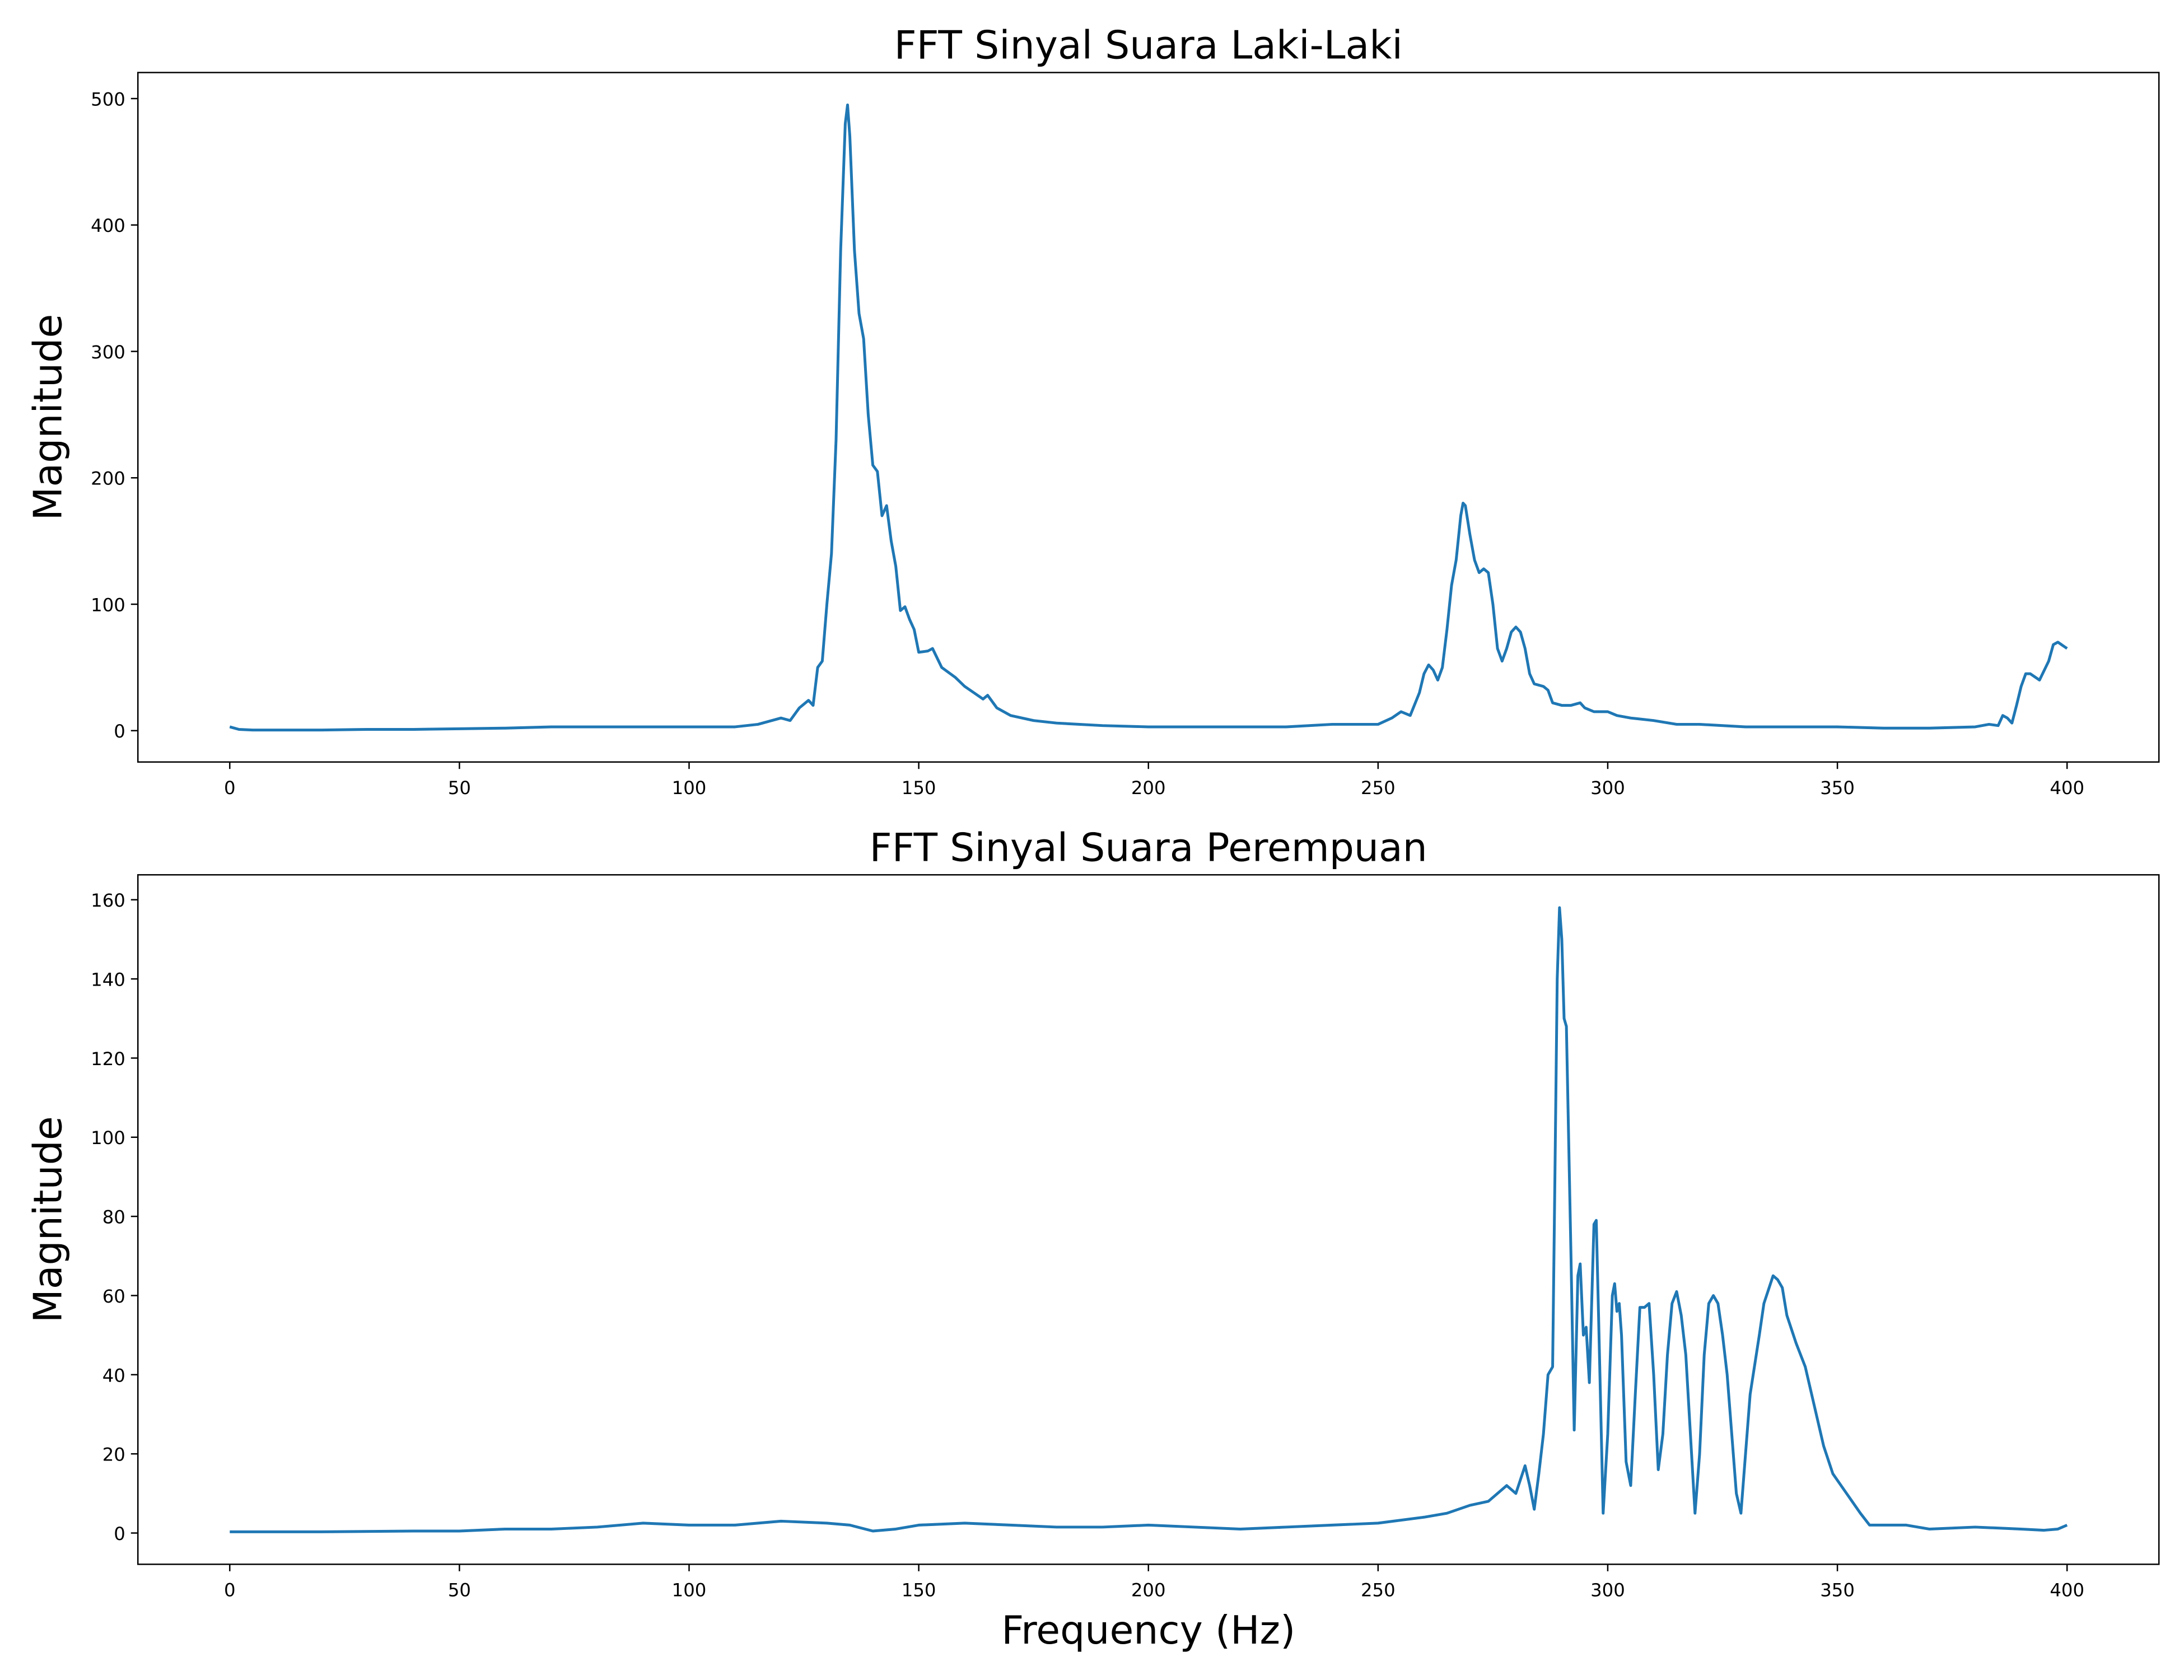 This screenshot has width=2184, height=1680. I want to click on y-tick-label: 500, so click(108, 99).